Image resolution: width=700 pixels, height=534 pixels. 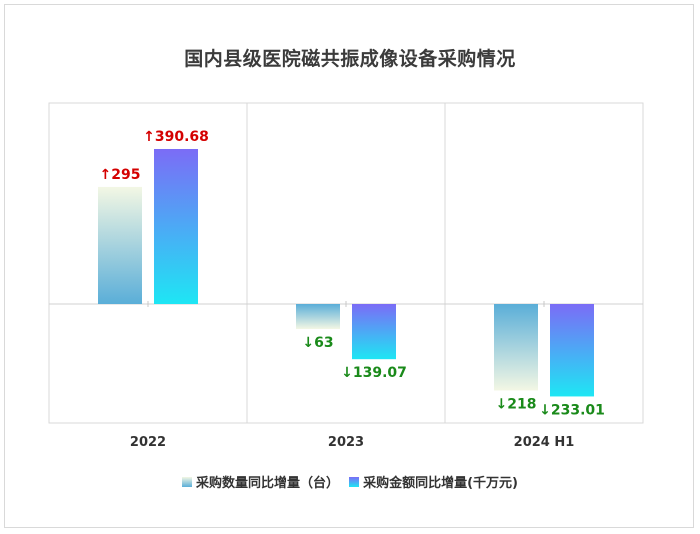 I want to click on legend-swatch-amount, so click(x=354, y=481).